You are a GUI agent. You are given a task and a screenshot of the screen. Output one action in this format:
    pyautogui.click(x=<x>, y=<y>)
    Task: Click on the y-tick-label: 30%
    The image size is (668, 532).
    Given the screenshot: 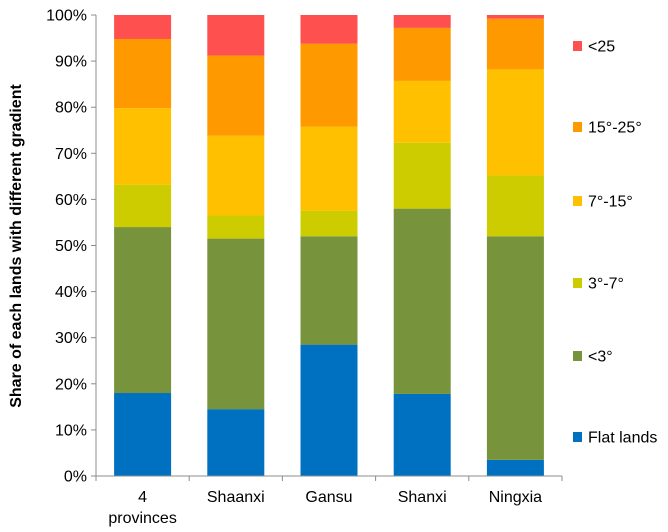 What is the action you would take?
    pyautogui.click(x=71, y=338)
    